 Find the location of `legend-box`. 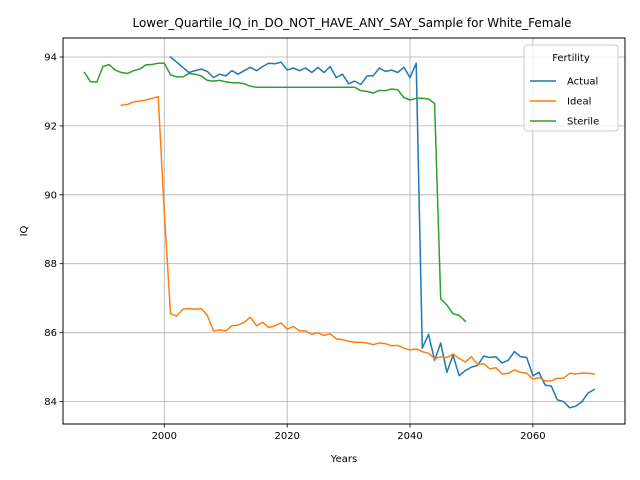

legend-box is located at coordinates (571, 88).